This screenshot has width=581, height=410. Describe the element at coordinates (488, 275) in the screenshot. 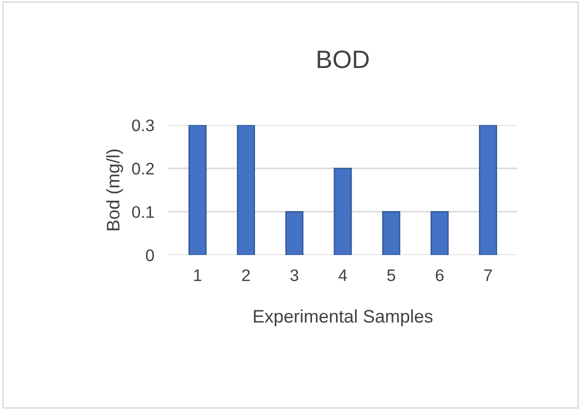

I see `x-tick-label: 7` at that location.